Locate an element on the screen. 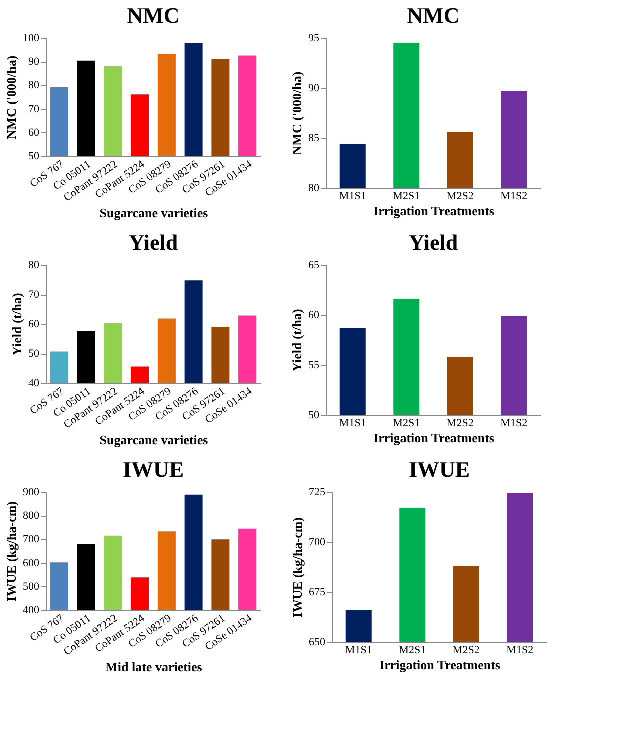  y-tick-label: 55 is located at coordinates (314, 366).